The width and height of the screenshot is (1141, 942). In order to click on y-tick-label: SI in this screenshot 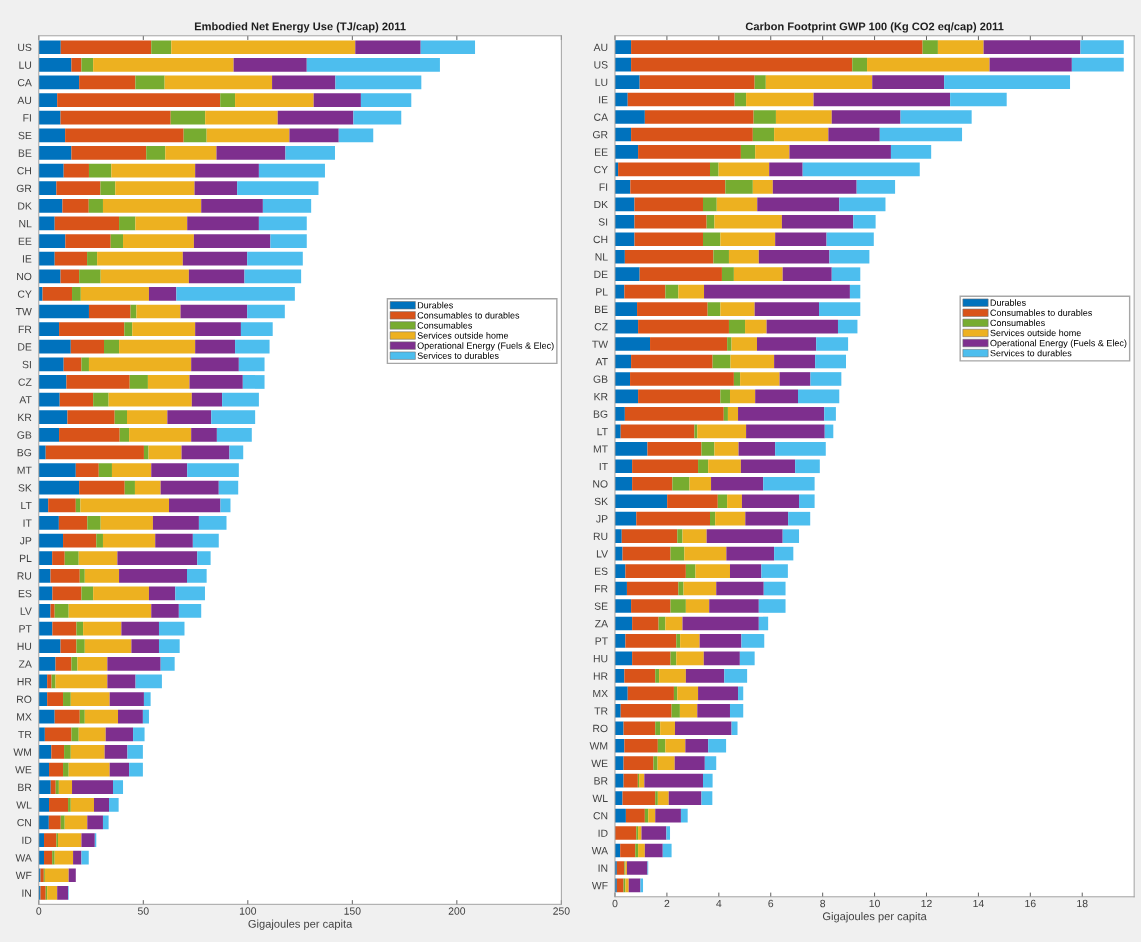, I will do `click(603, 222)`.